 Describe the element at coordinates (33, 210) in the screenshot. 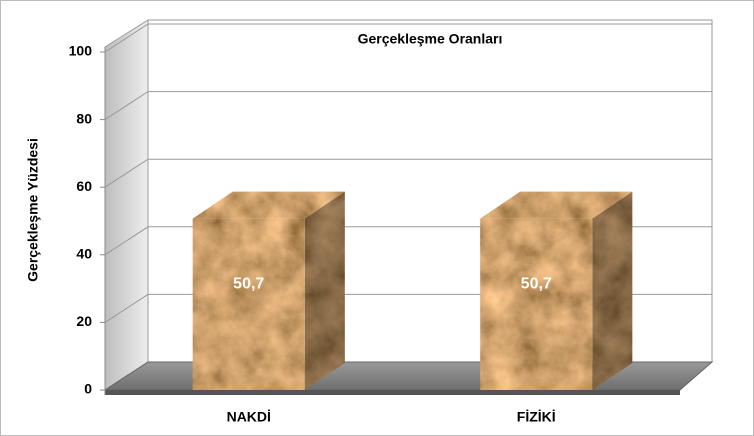

I see `y-axis-label: Gerçekleşme Yüzdesi` at that location.